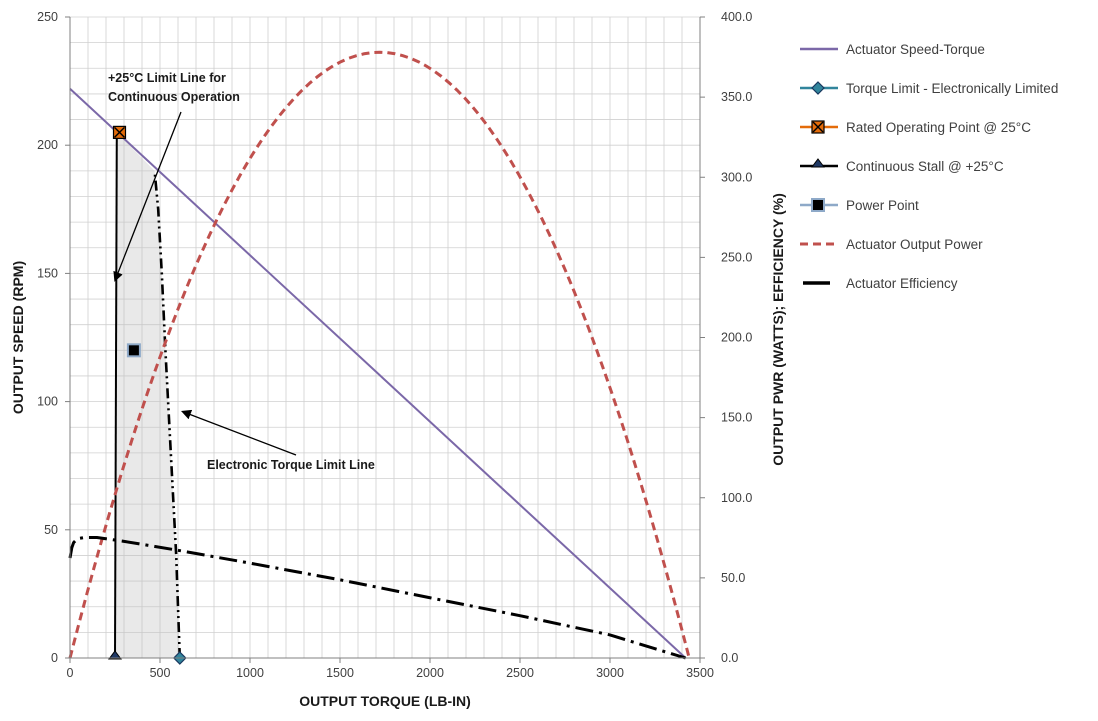 This screenshot has height=721, width=1098. I want to click on x-tick-label: 1500, so click(340, 673).